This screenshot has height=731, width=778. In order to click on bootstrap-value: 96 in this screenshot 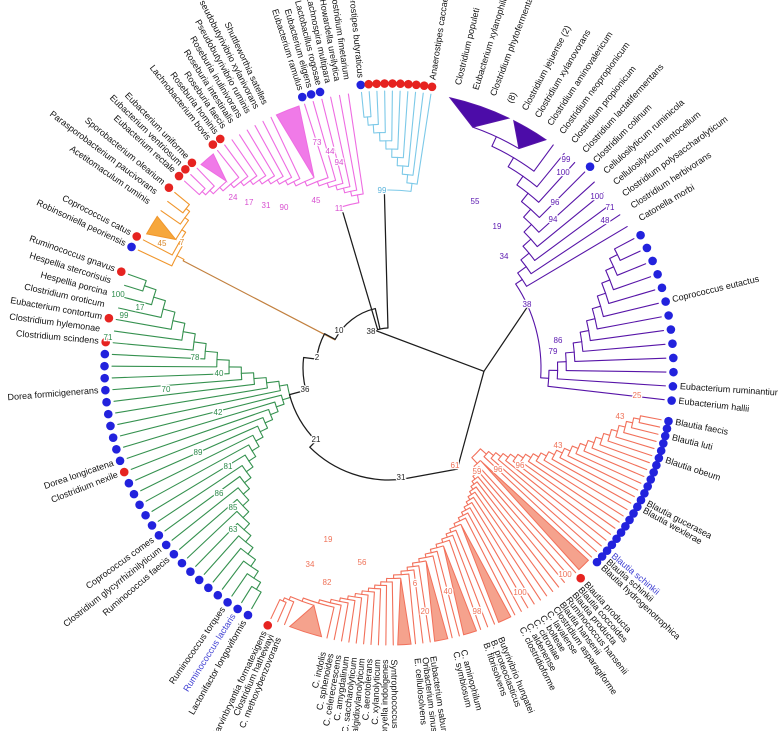, I will do `click(498, 469)`.